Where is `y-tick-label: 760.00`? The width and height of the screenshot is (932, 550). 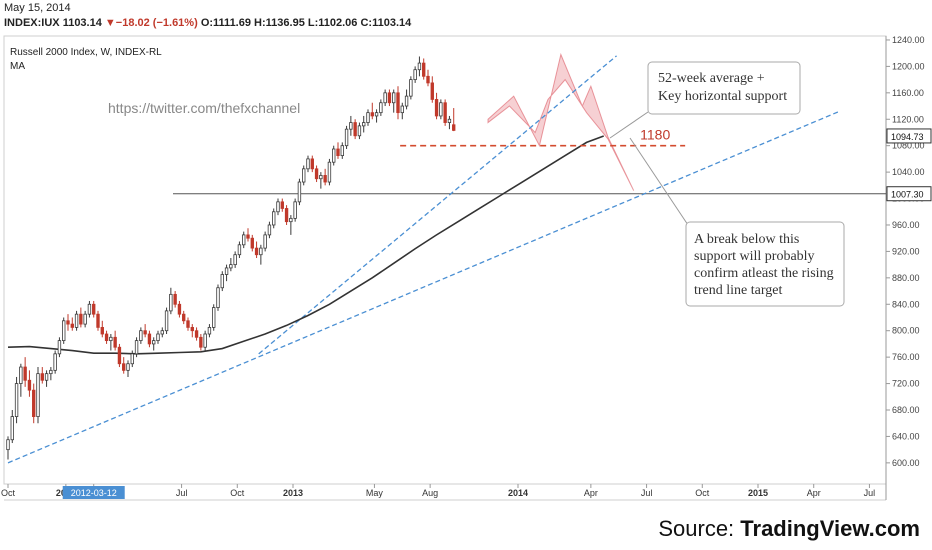 y-tick-label: 760.00 is located at coordinates (906, 357).